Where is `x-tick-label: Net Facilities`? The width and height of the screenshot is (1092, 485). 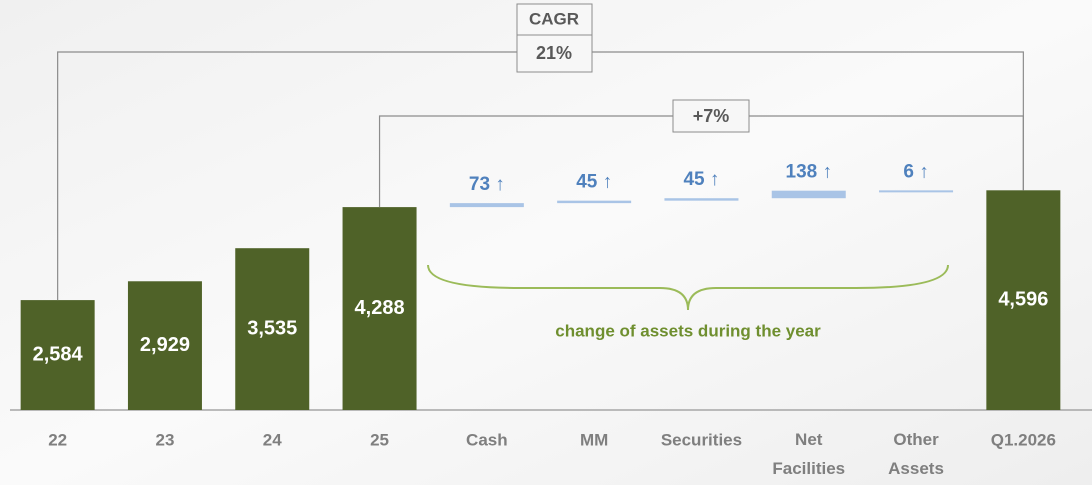
x-tick-label: Net Facilities is located at coordinates (808, 454).